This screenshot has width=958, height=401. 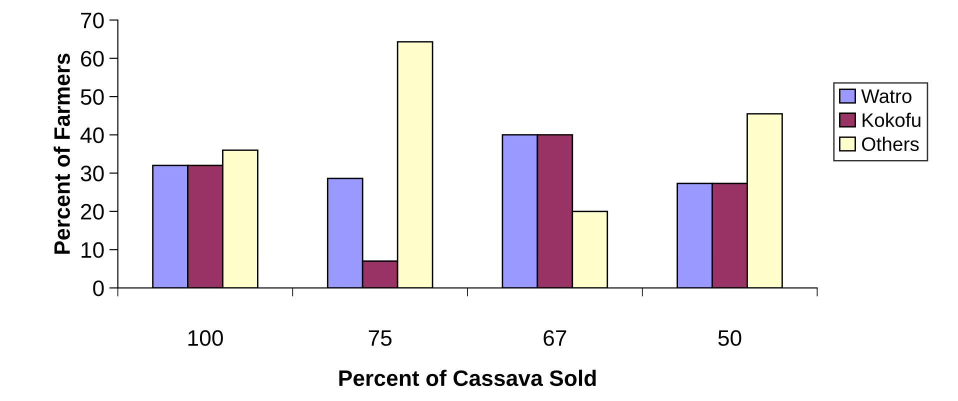 What do you see at coordinates (92, 174) in the screenshot?
I see `y-tick-label: 30` at bounding box center [92, 174].